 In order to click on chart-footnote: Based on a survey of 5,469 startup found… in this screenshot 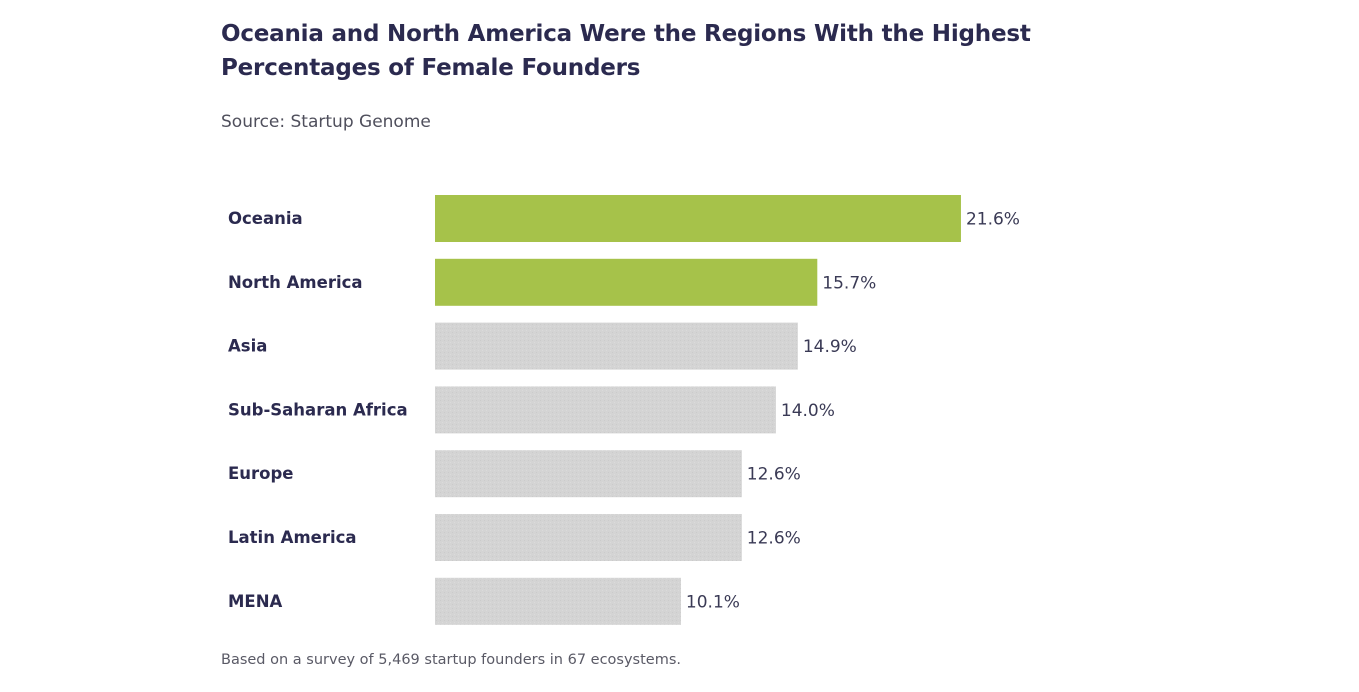, I will do `click(451, 660)`.